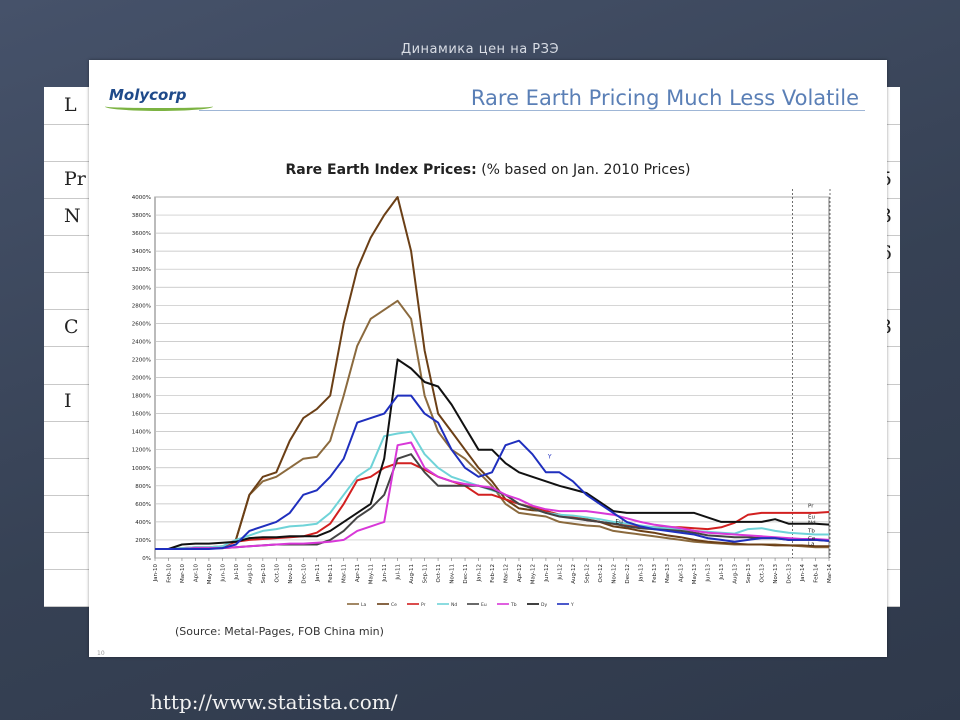 This screenshot has height=720, width=960. What do you see at coordinates (811, 506) in the screenshot?
I see `end-label: Pr` at bounding box center [811, 506].